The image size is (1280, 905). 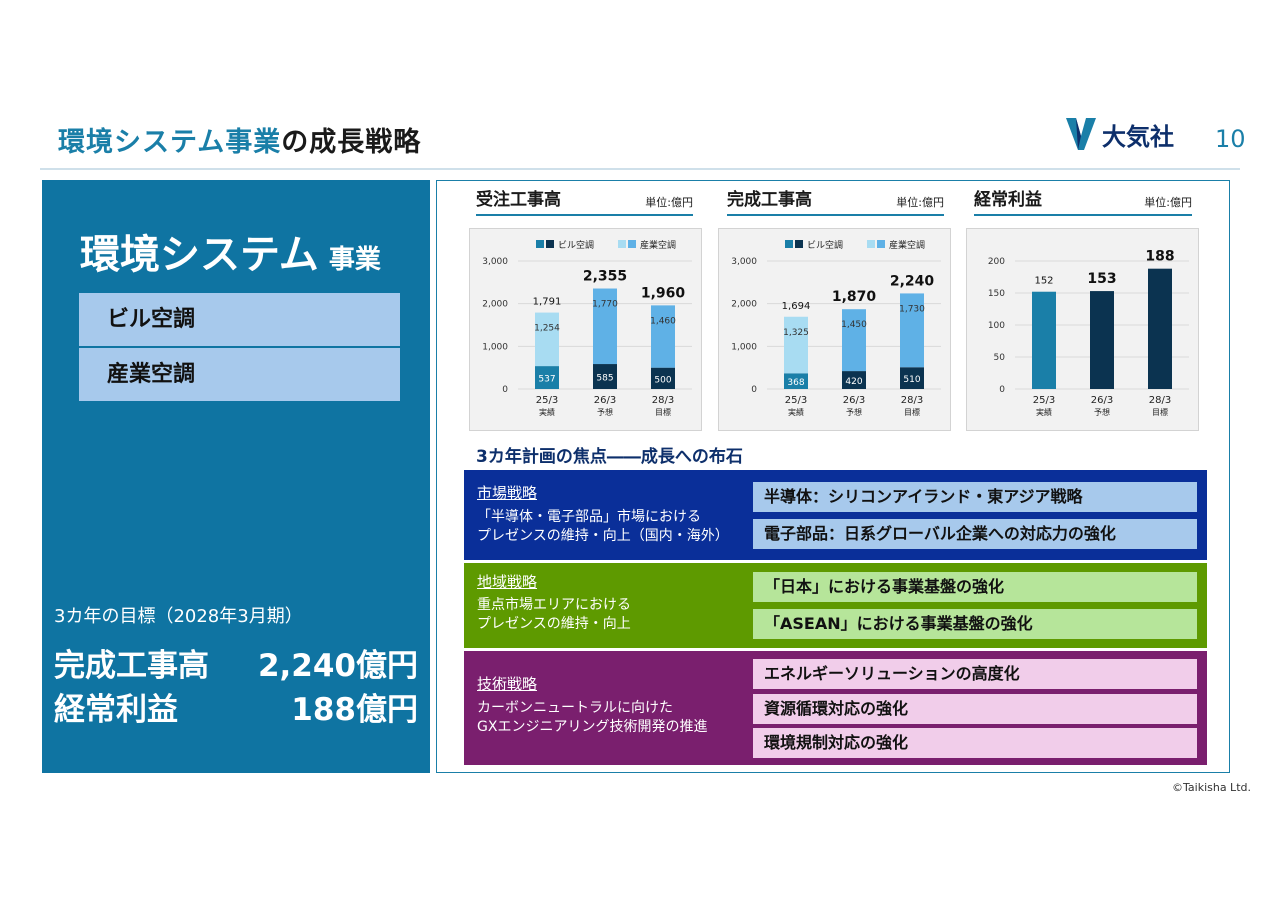 What do you see at coordinates (912, 281) in the screenshot?
I see `total-data-label: 2,240` at bounding box center [912, 281].